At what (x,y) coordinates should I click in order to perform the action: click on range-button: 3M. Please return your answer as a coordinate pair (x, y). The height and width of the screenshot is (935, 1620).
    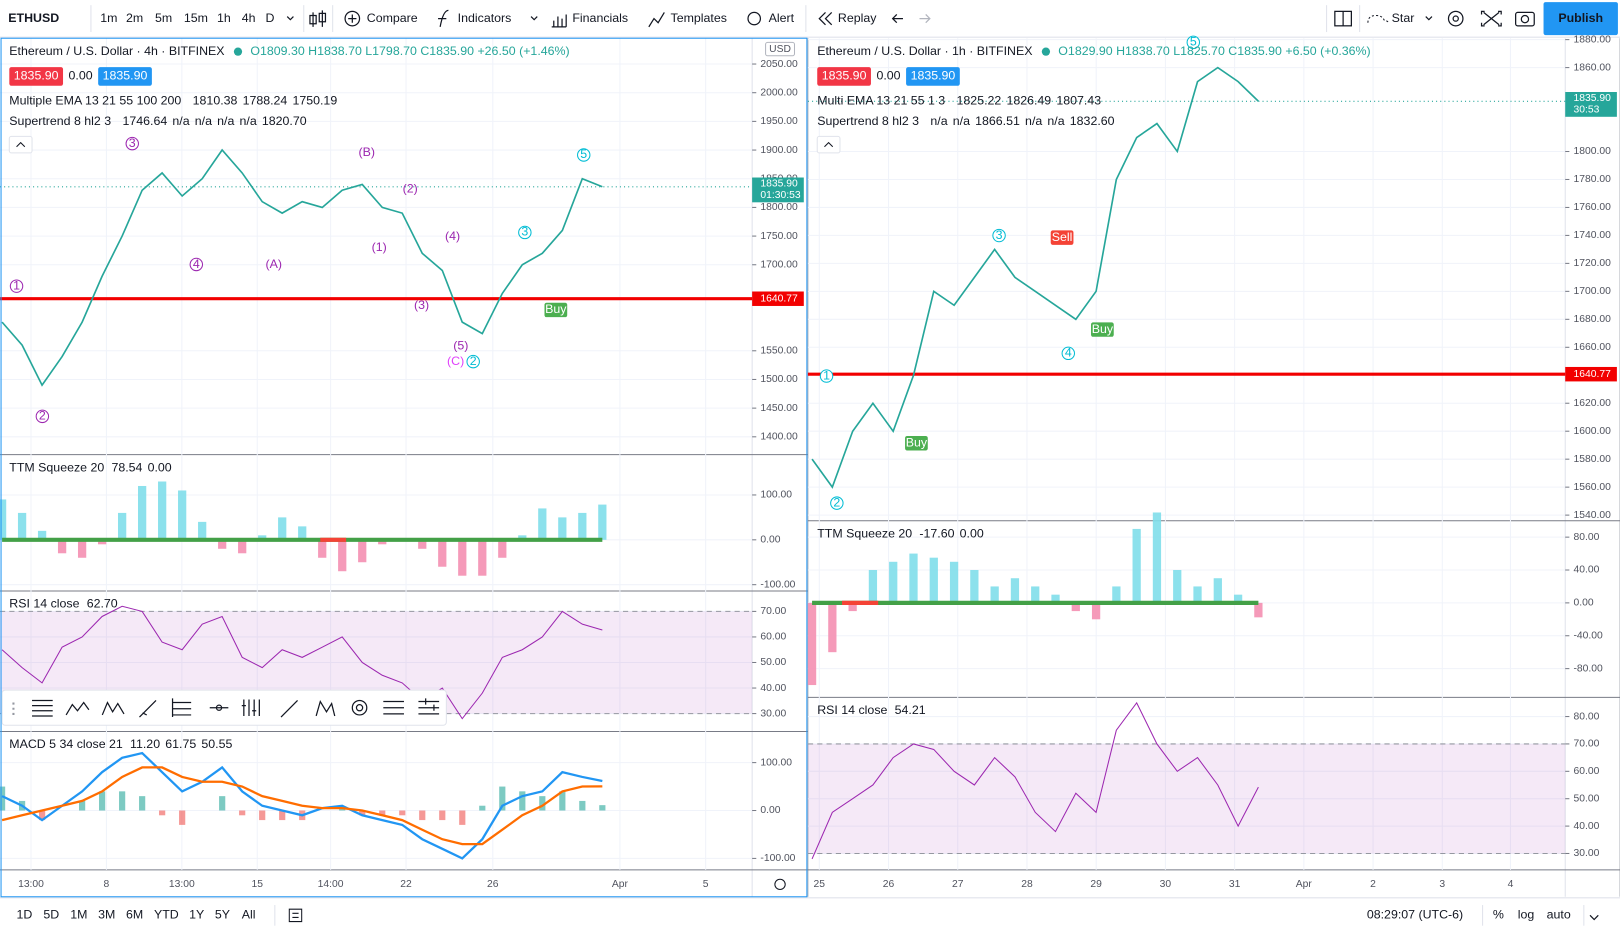
    Looking at the image, I should click on (106, 915).